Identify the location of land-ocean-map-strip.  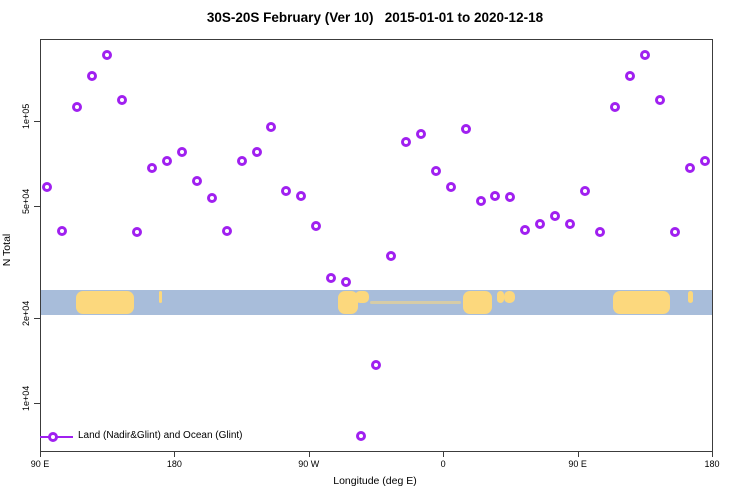
(376, 302).